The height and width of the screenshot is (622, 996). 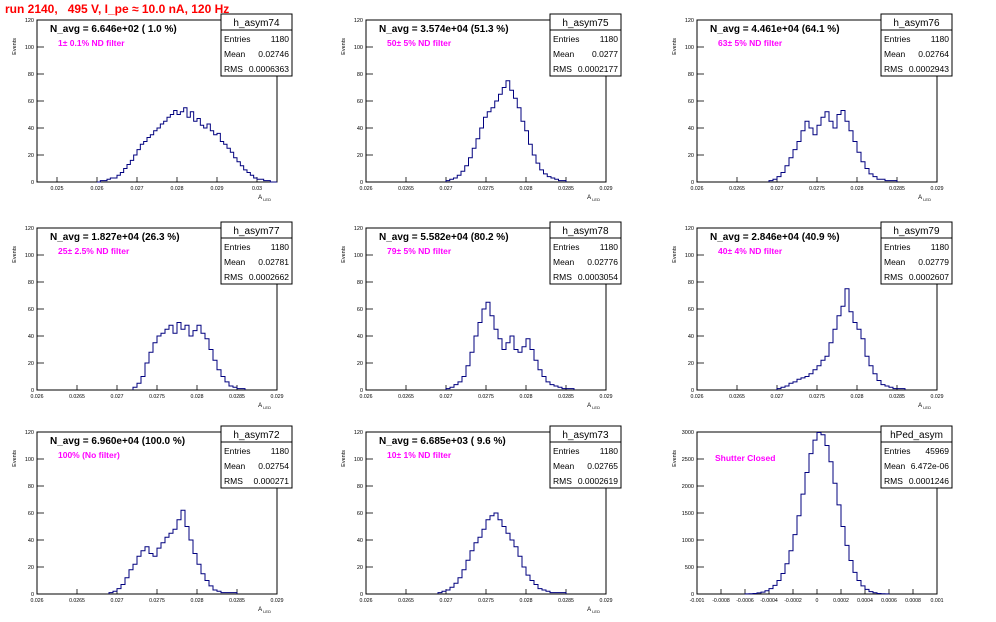 I want to click on stats-box-title: h_asym78, so click(x=585, y=231).